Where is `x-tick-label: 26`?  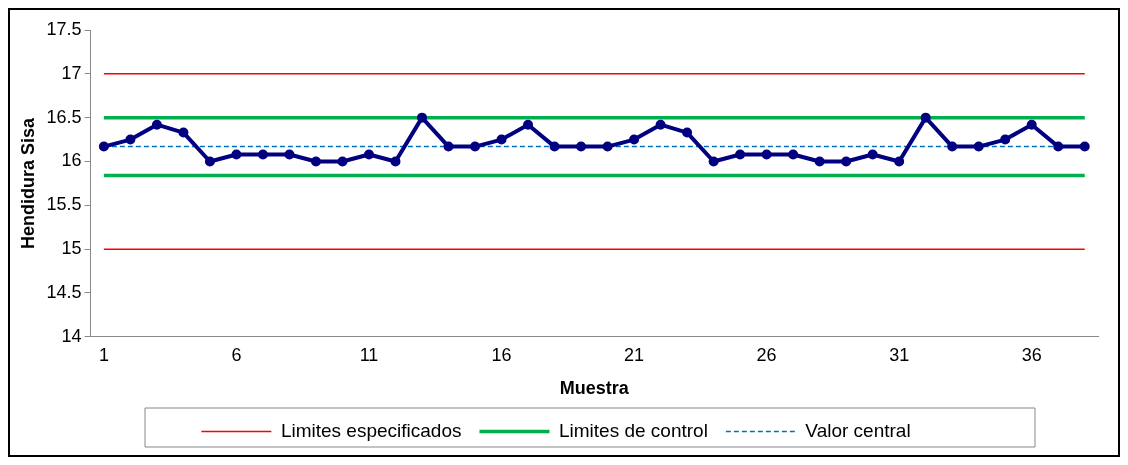 x-tick-label: 26 is located at coordinates (766, 354).